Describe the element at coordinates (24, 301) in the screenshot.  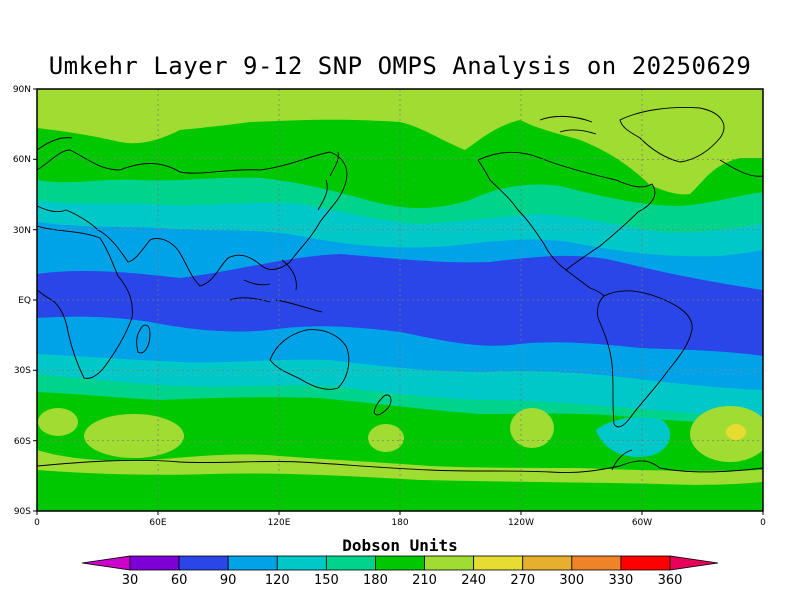
I see `lat-label-EQ: EQ` at that location.